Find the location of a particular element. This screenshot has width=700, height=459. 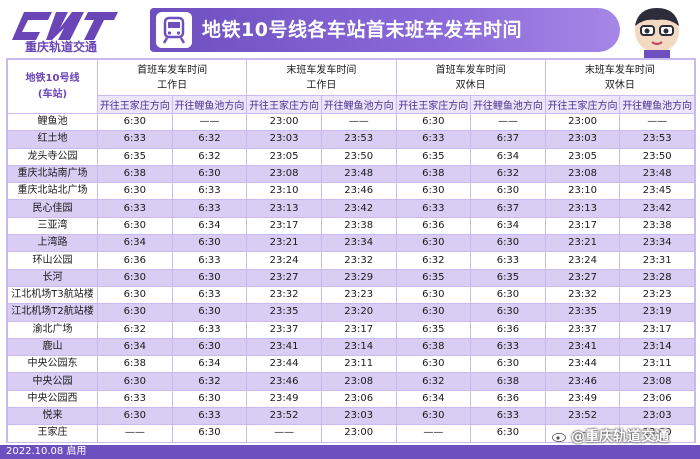

table-row: 鹿山 6:34 6:30 23:41 23:14 6:38 6:33 23:41 23:14 is located at coordinates (351, 347).